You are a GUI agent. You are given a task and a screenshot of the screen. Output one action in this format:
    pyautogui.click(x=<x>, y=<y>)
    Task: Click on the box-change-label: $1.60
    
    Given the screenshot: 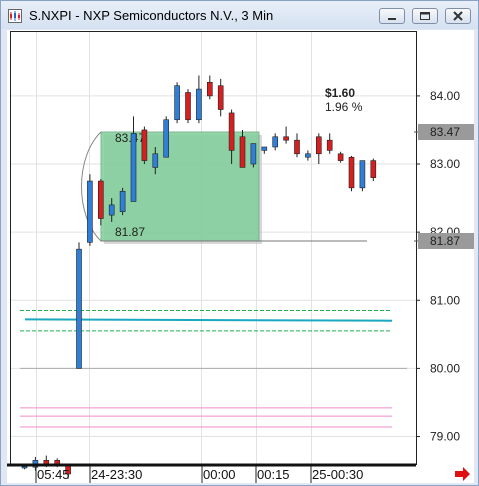 What is the action you would take?
    pyautogui.click(x=340, y=93)
    